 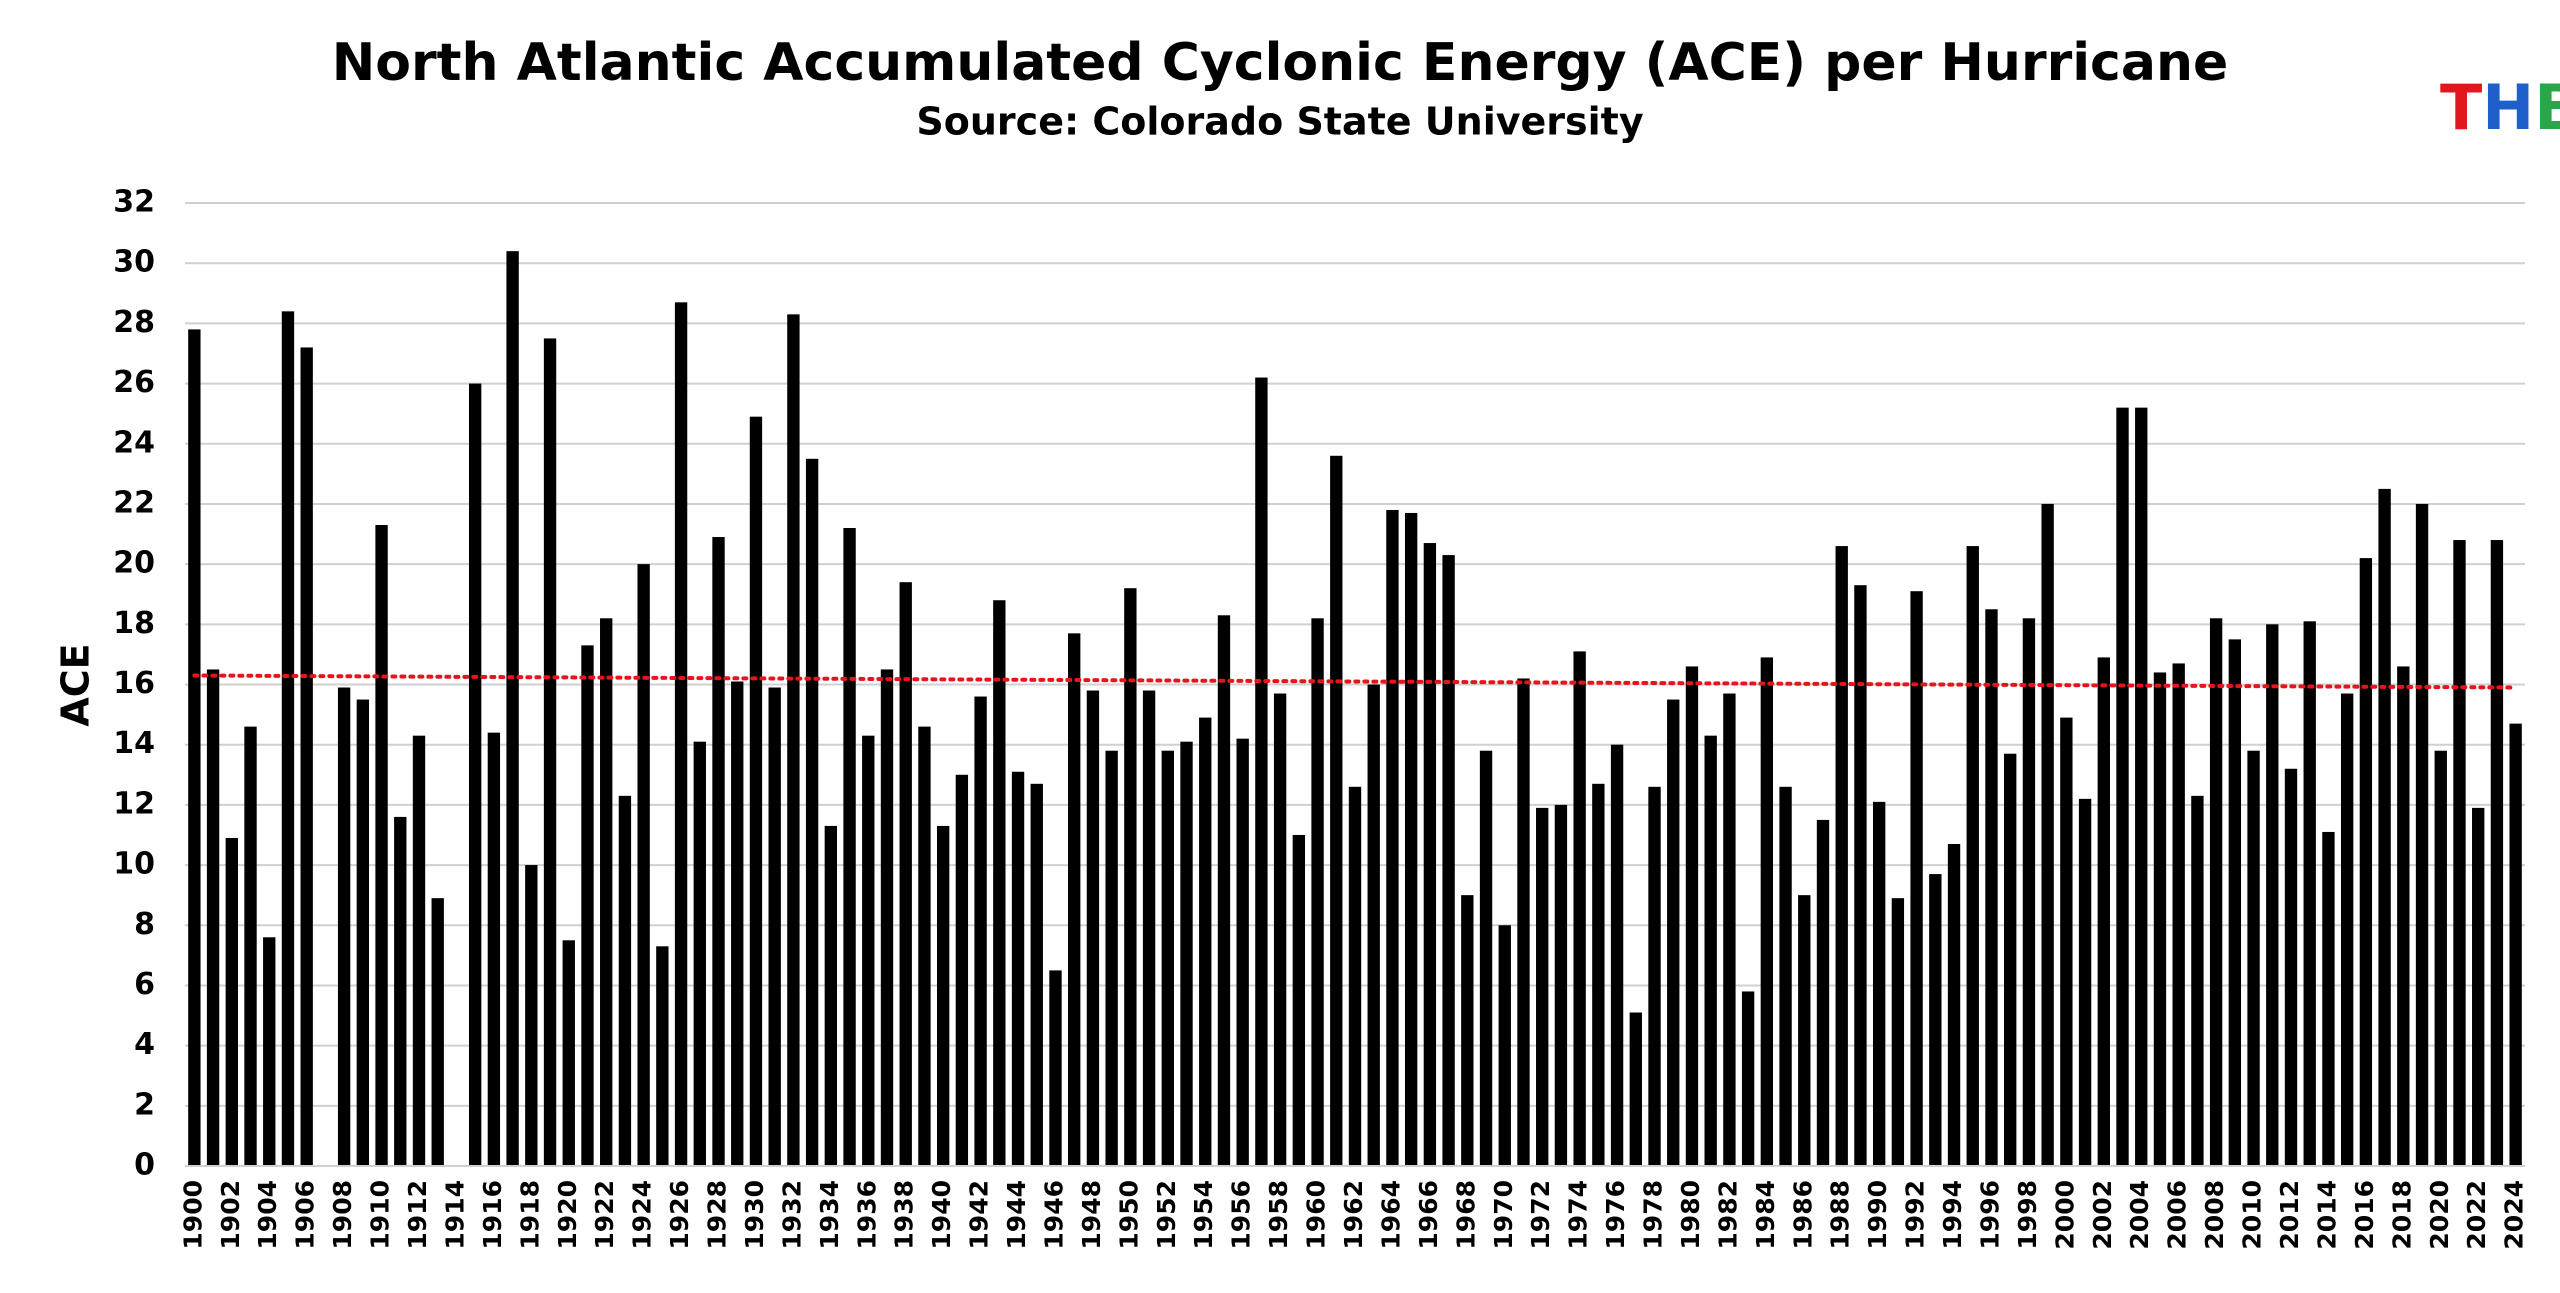 What do you see at coordinates (144, 1044) in the screenshot?
I see `y-tick-label: 4` at bounding box center [144, 1044].